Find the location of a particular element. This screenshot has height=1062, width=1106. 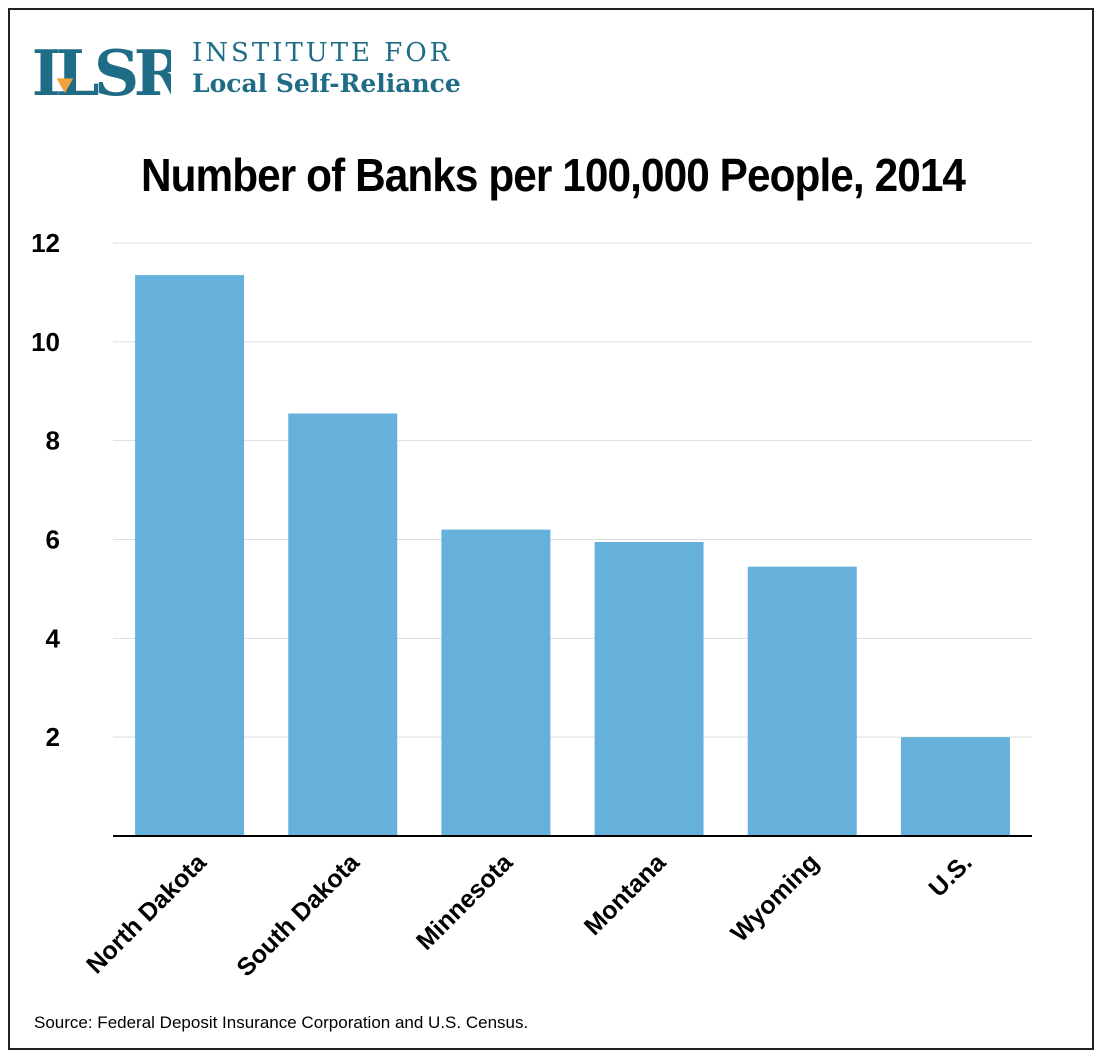

x-tick-label: U.S. is located at coordinates (950, 875).